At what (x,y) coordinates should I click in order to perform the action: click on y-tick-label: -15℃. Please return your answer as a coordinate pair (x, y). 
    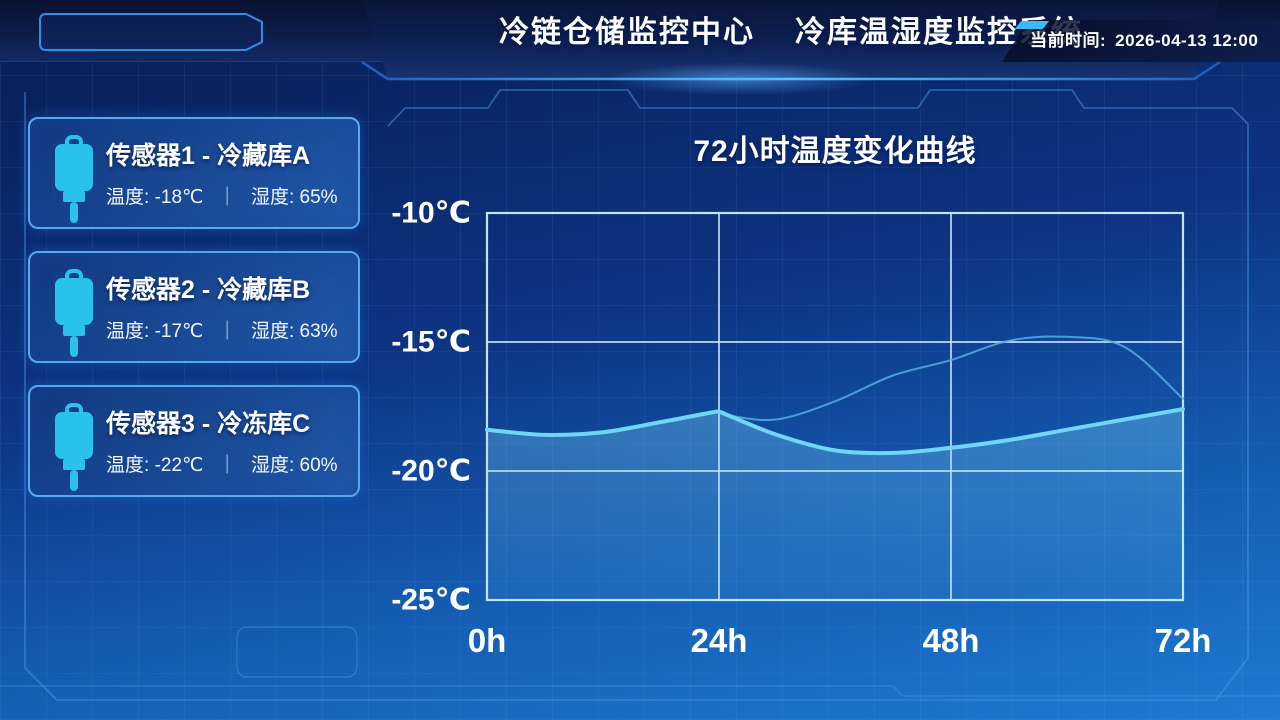
    Looking at the image, I should click on (431, 342).